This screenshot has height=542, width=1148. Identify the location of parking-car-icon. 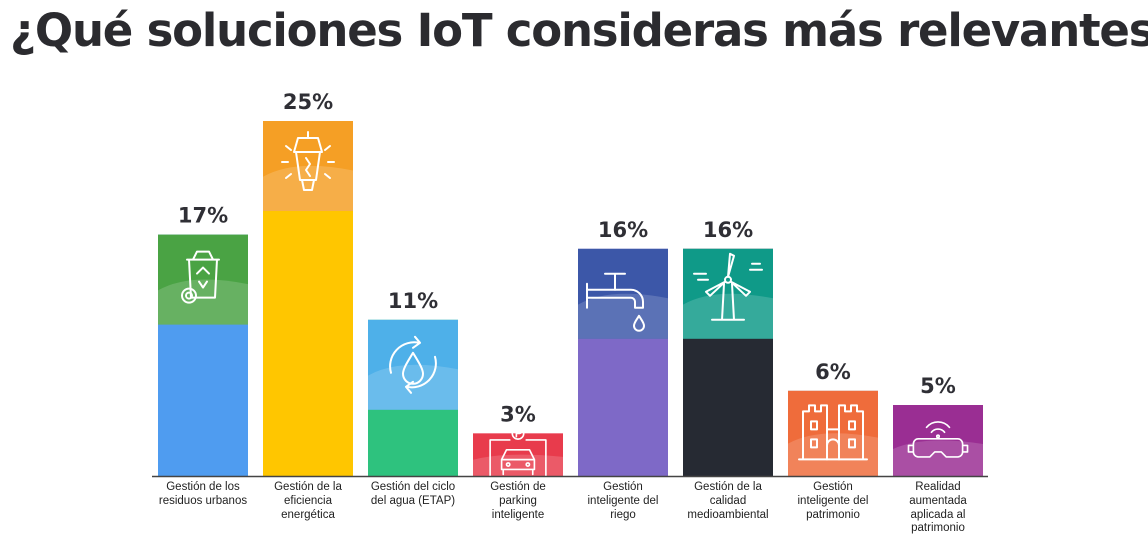
(518, 453).